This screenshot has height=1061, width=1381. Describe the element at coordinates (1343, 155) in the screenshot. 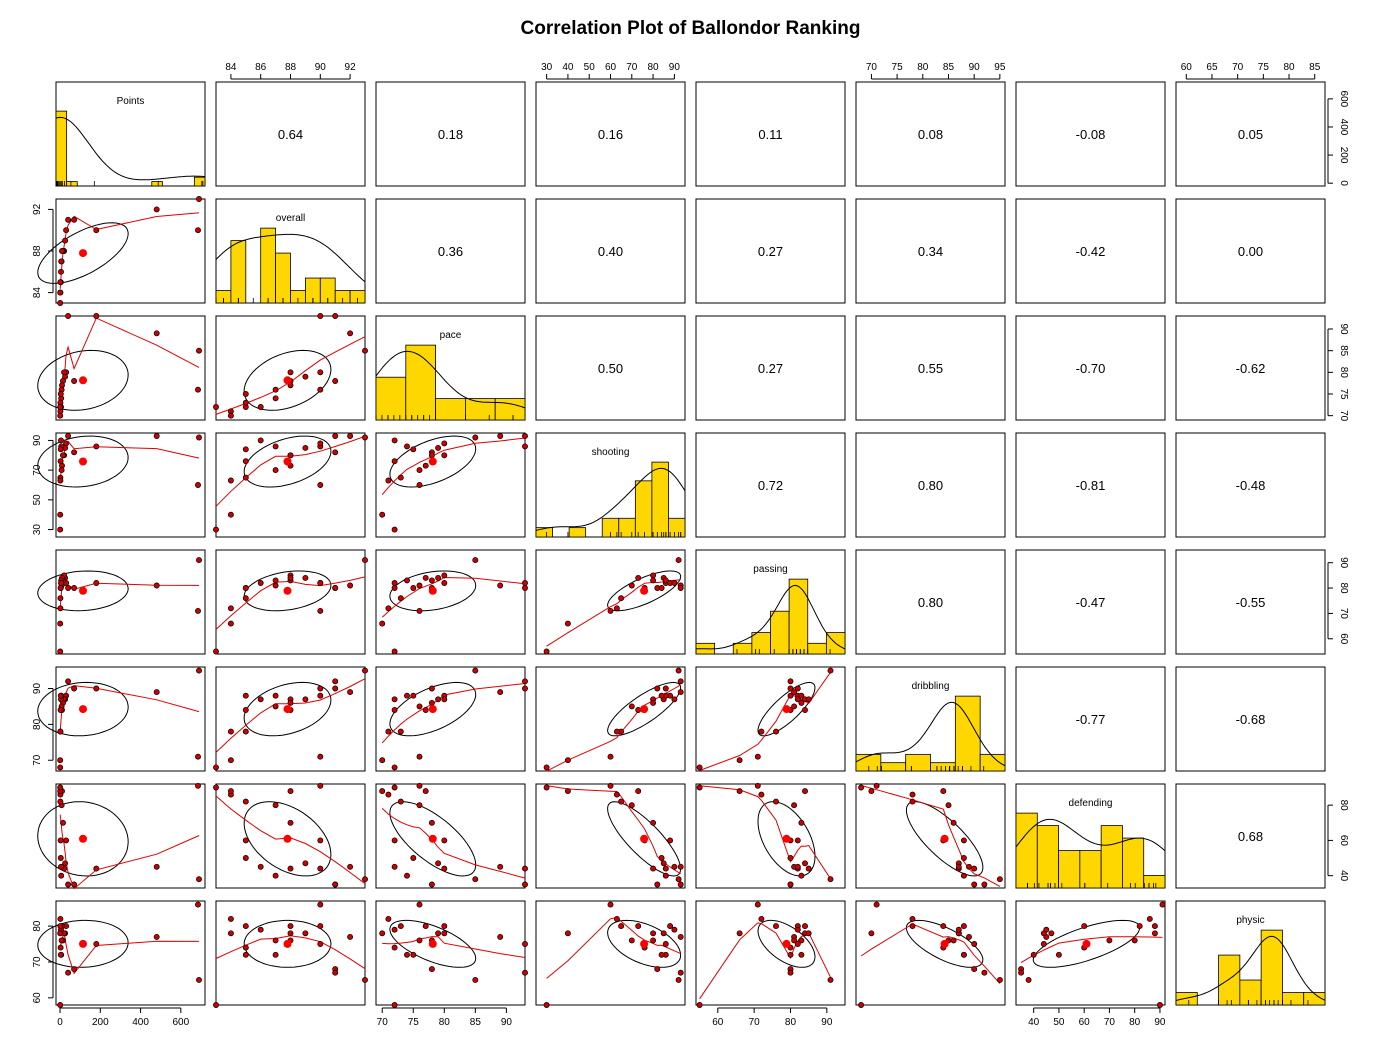

I see `tick-label: 200` at that location.